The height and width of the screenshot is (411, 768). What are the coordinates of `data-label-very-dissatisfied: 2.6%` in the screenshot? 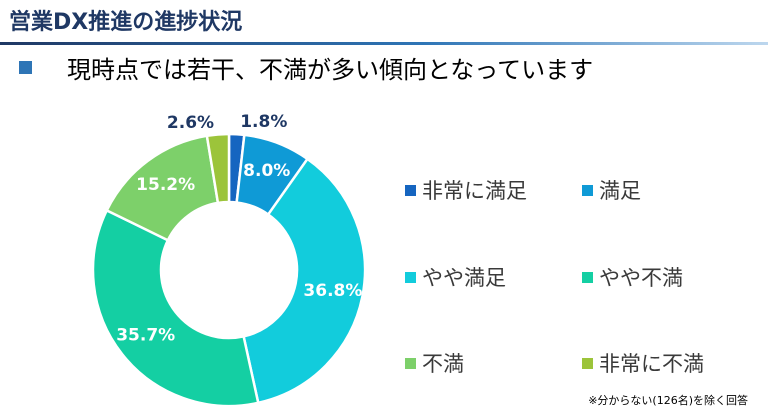 It's located at (190, 123).